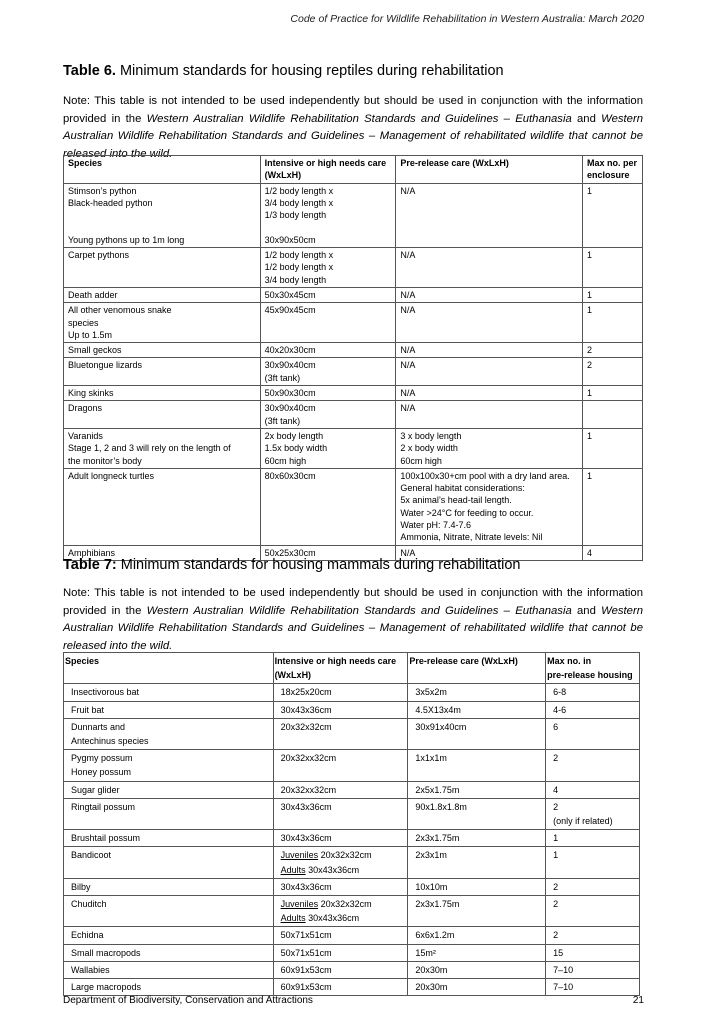 The width and height of the screenshot is (706, 1021). What do you see at coordinates (592, 734) in the screenshot?
I see `table-cell: 6` at bounding box center [592, 734].